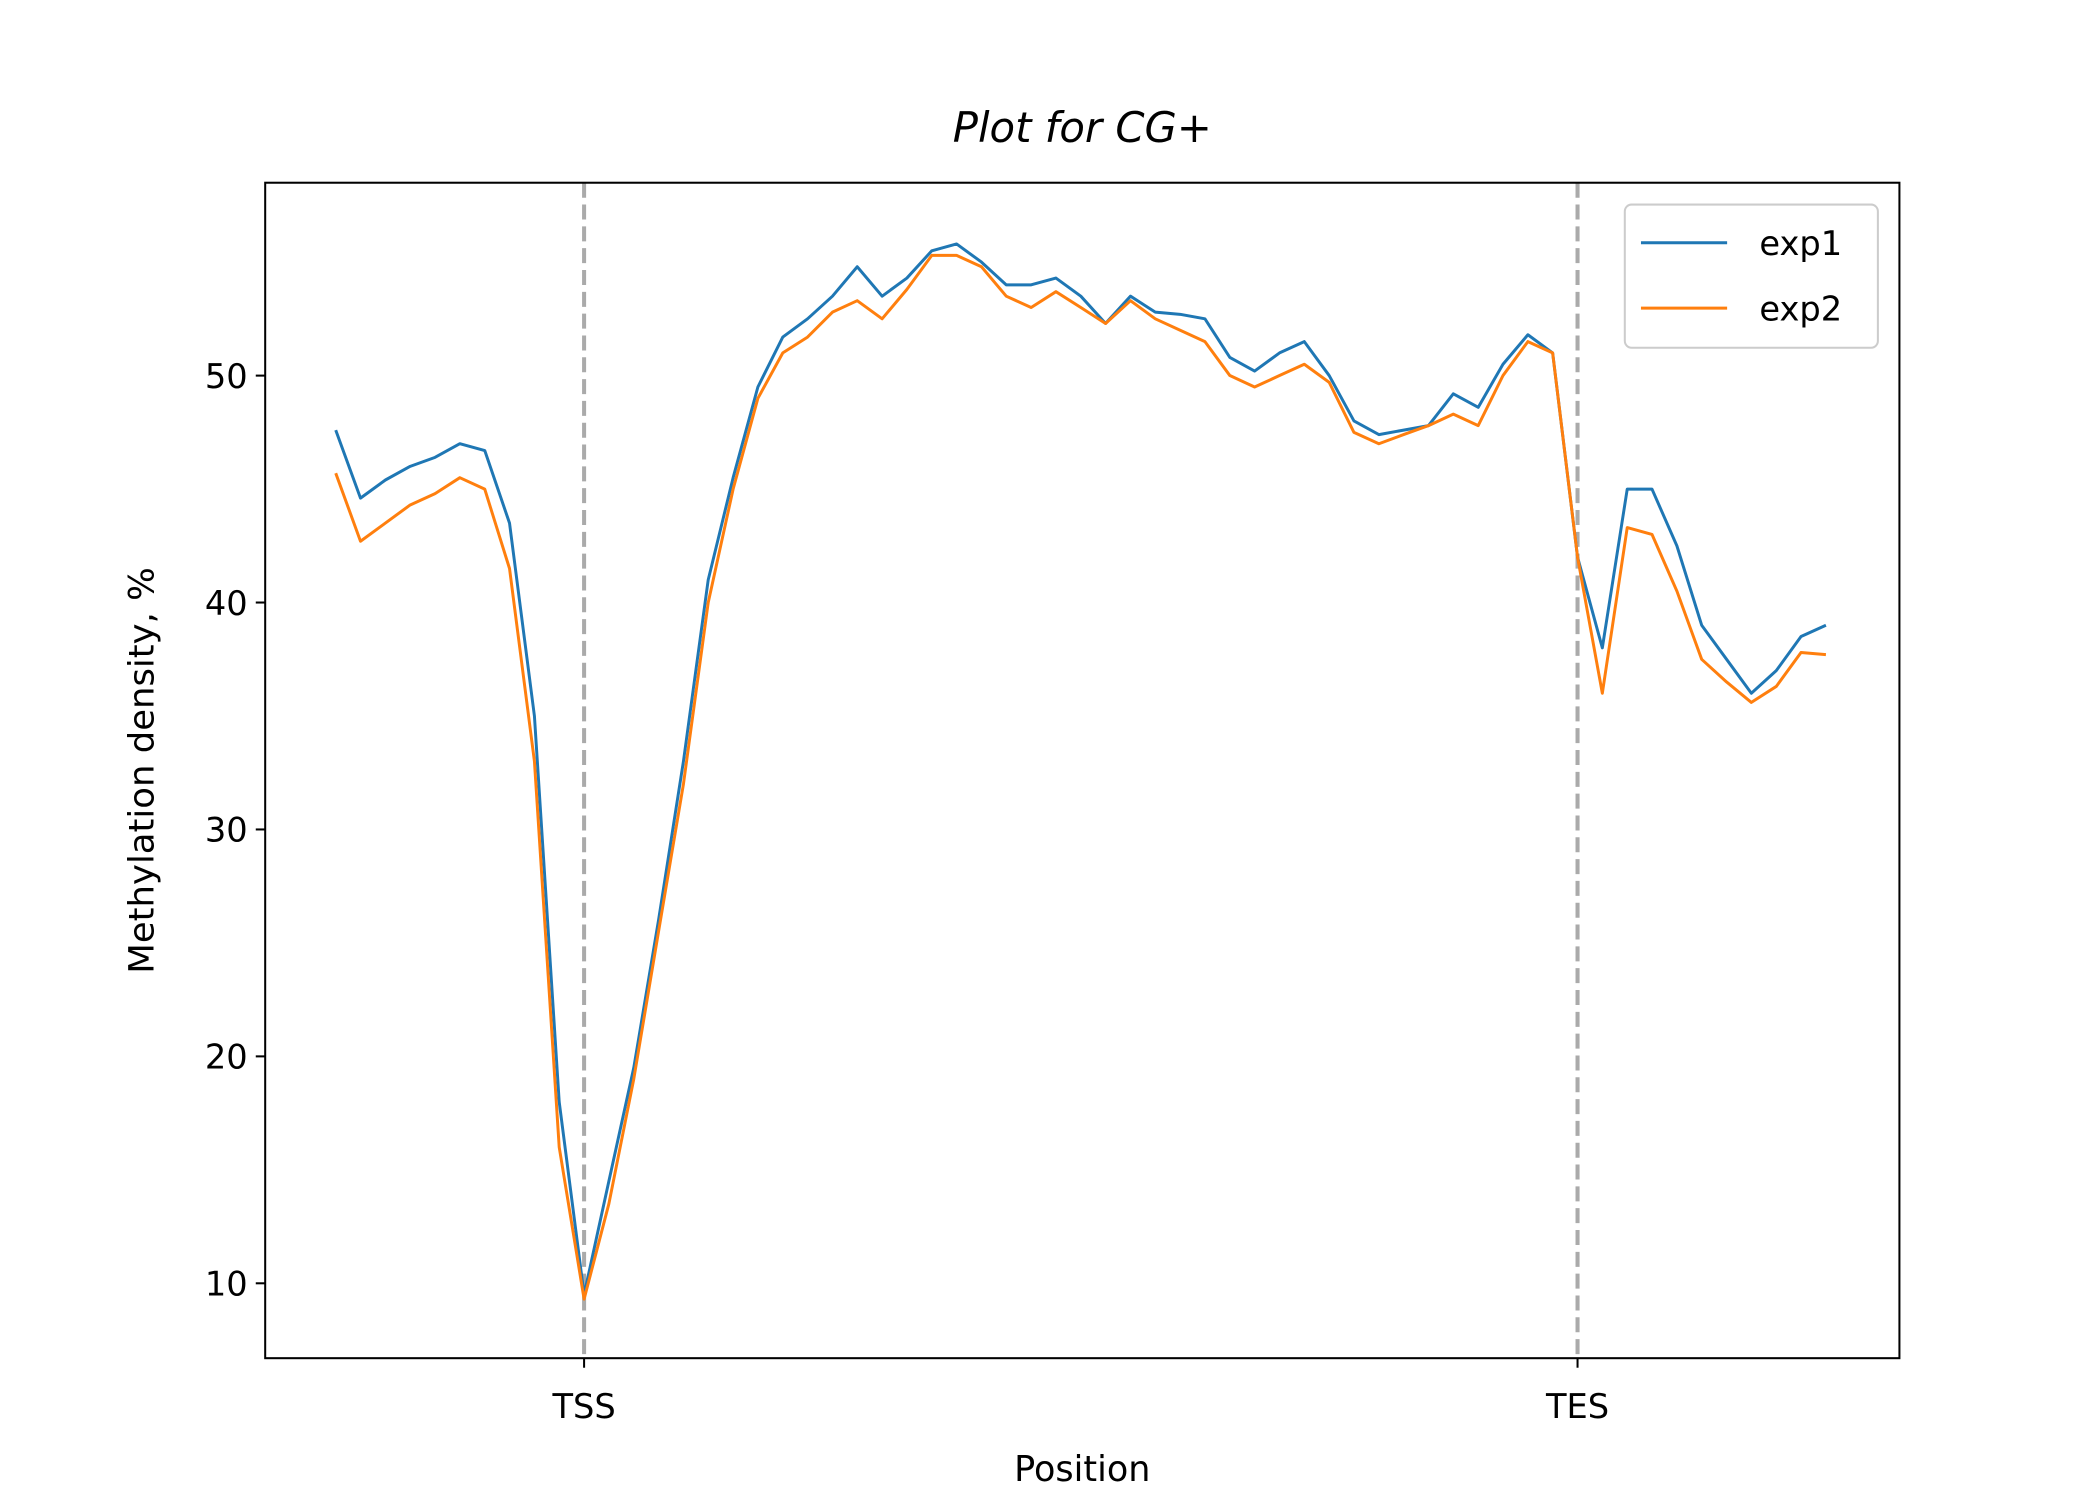  What do you see at coordinates (1577, 1406) in the screenshot?
I see `x-tick-label: TES` at bounding box center [1577, 1406].